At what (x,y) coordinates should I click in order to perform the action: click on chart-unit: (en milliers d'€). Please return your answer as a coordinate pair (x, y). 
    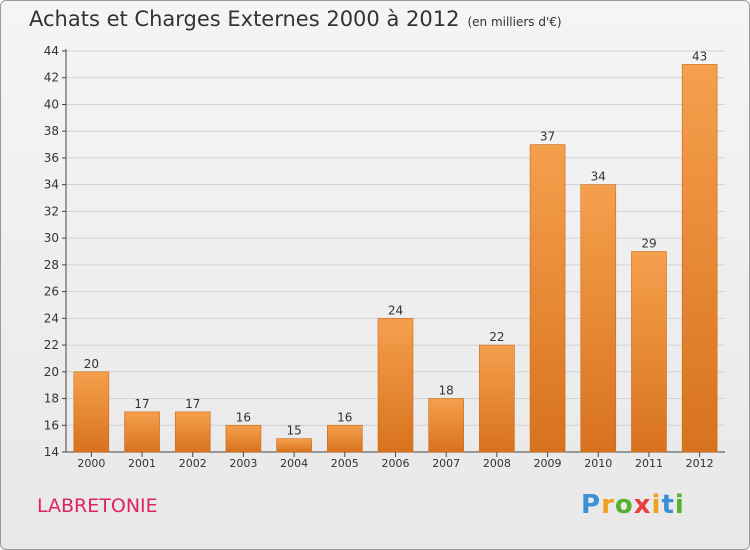
    Looking at the image, I should click on (514, 22).